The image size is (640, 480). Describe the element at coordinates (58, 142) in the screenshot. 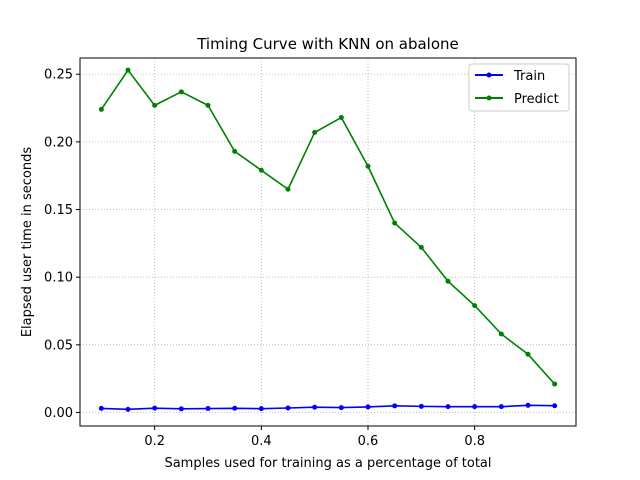

I see `y-tick-label: 0.20` at that location.